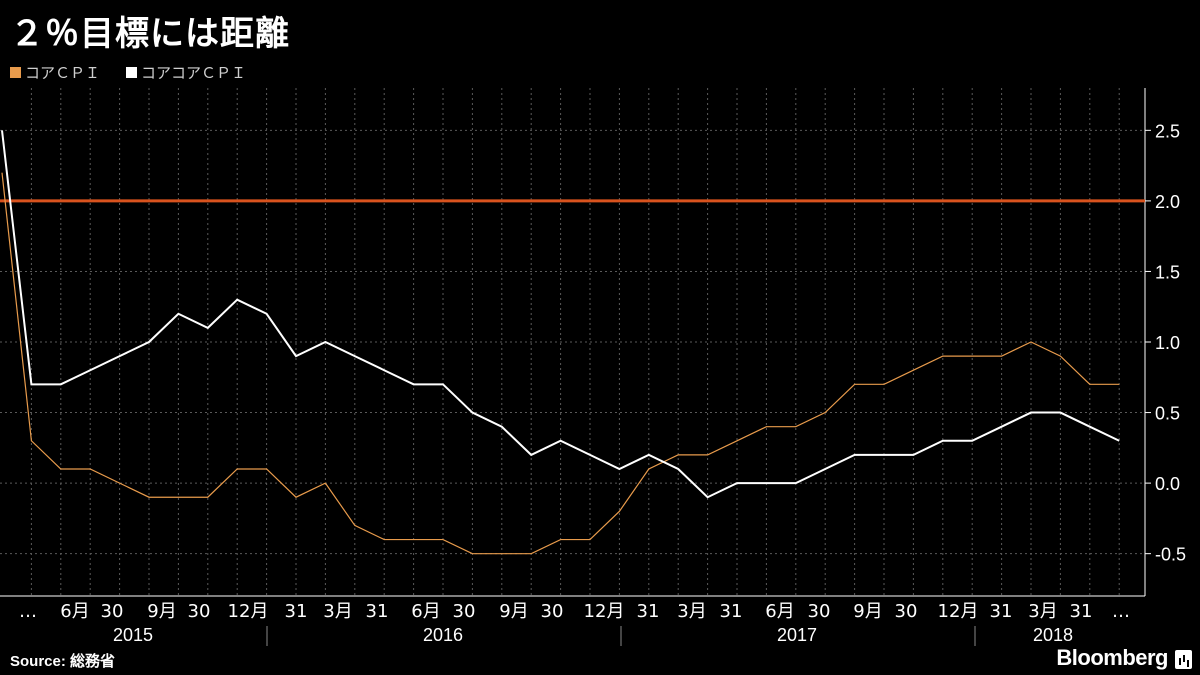 Image resolution: width=1200 pixels, height=675 pixels. What do you see at coordinates (1183, 659) in the screenshot?
I see `bloomberg-icon` at bounding box center [1183, 659].